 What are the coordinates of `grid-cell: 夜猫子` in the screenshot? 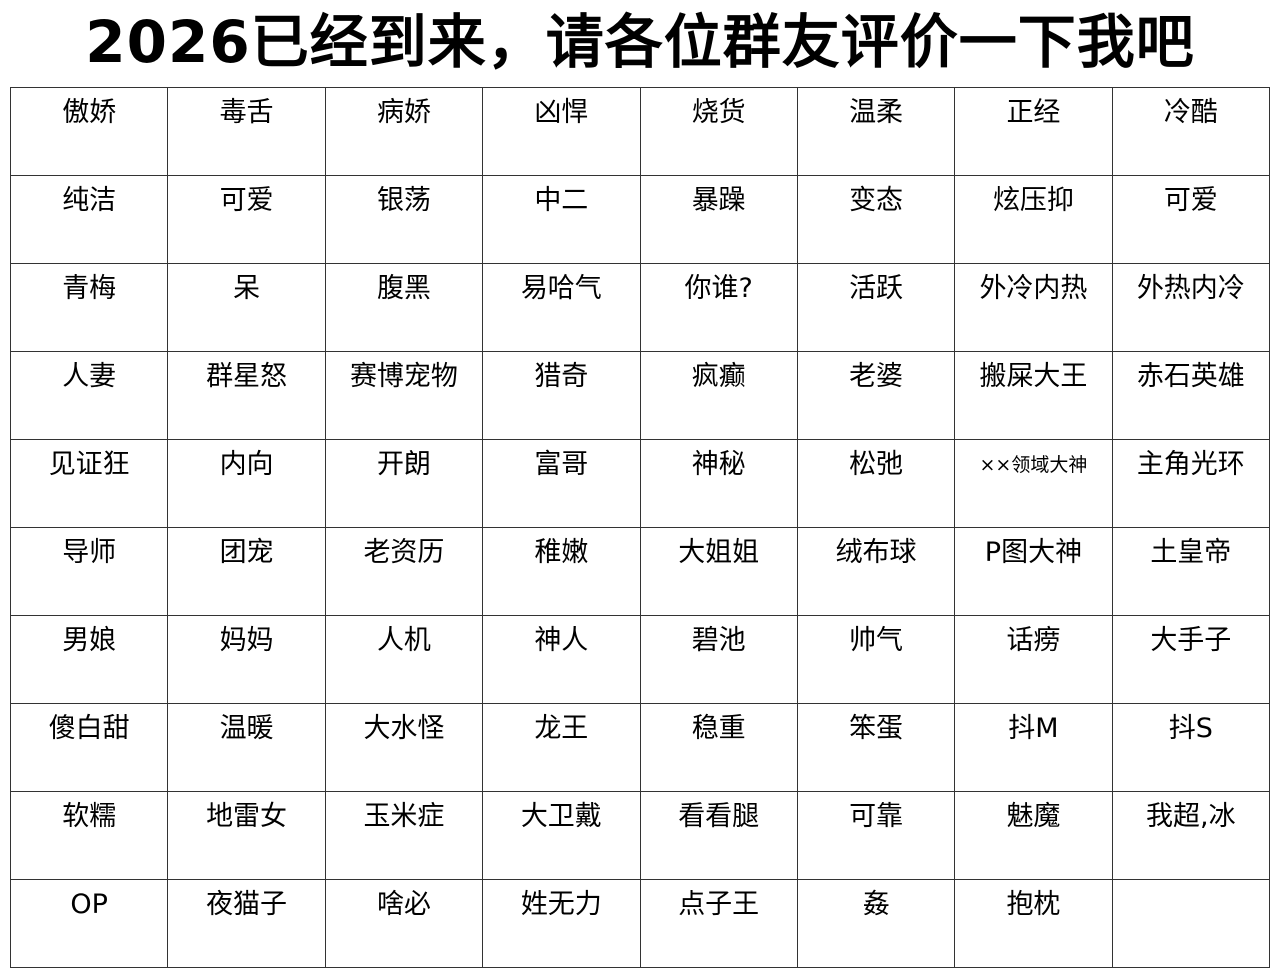 It's located at (246, 923).